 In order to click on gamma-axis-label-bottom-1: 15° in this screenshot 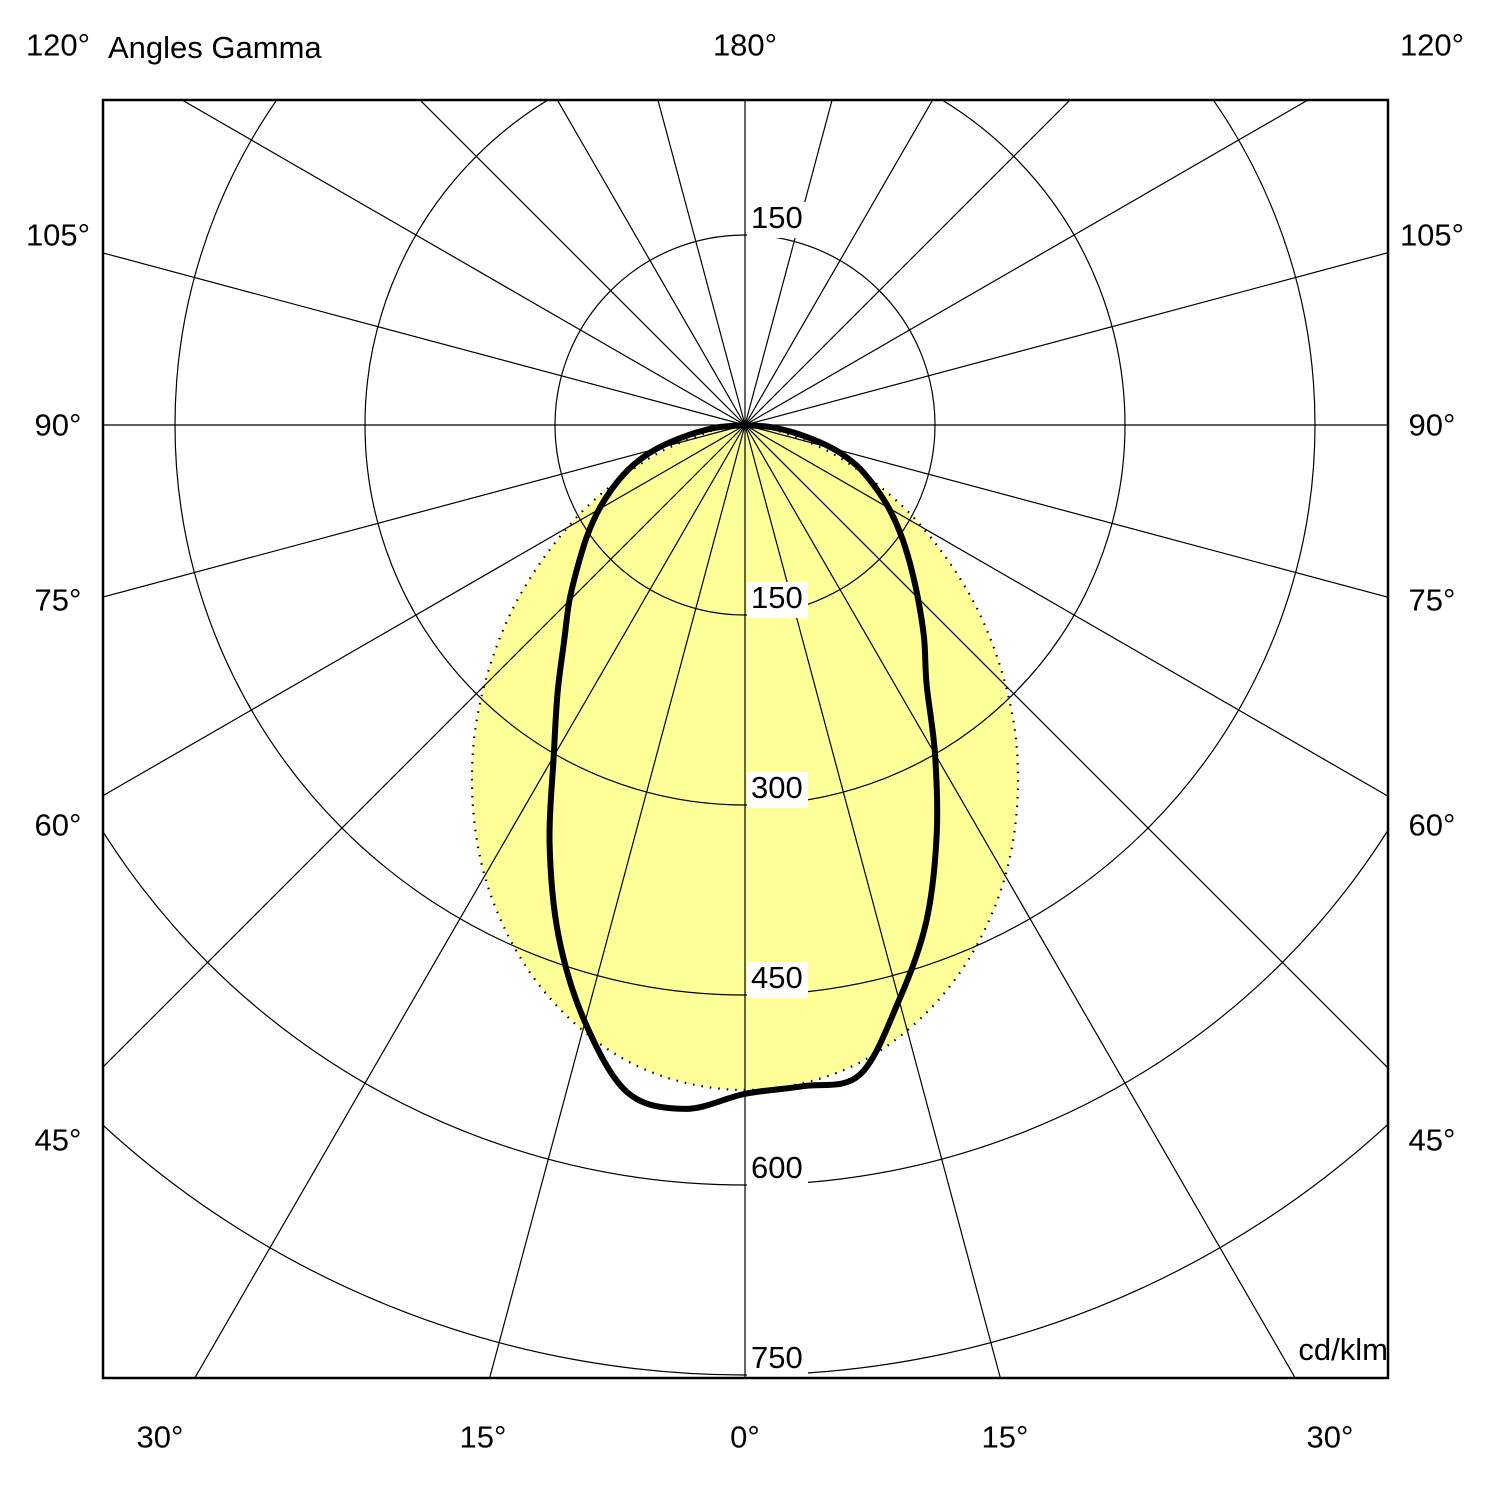, I will do `click(483, 1437)`.